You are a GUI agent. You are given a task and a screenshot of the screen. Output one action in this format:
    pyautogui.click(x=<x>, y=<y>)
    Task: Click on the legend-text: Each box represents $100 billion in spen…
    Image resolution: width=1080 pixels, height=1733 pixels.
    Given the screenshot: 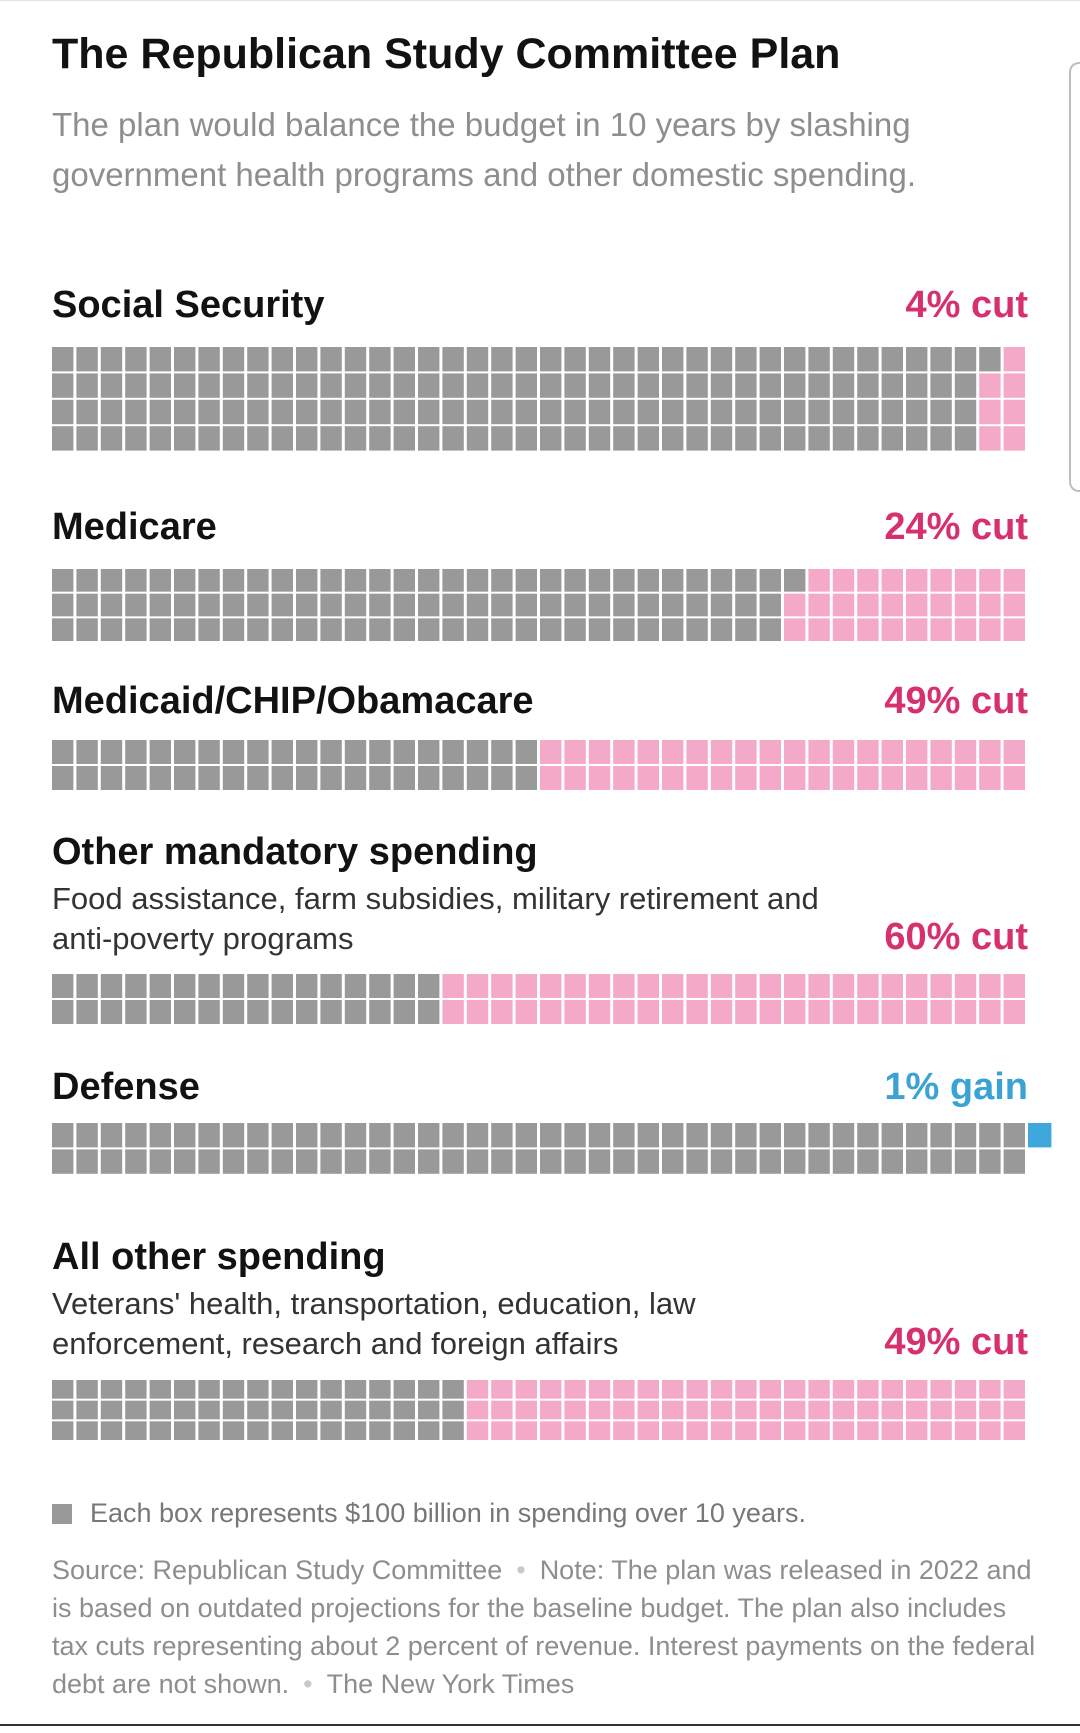 What is the action you would take?
    pyautogui.click(x=448, y=1513)
    